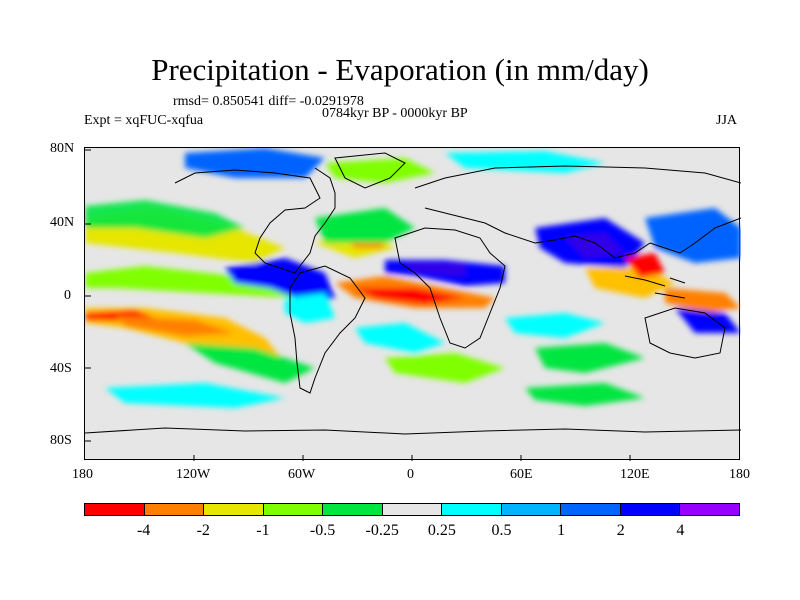 Image resolution: width=800 pixels, height=600 pixels. I want to click on anomaly-africa-purple, so click(435, 269).